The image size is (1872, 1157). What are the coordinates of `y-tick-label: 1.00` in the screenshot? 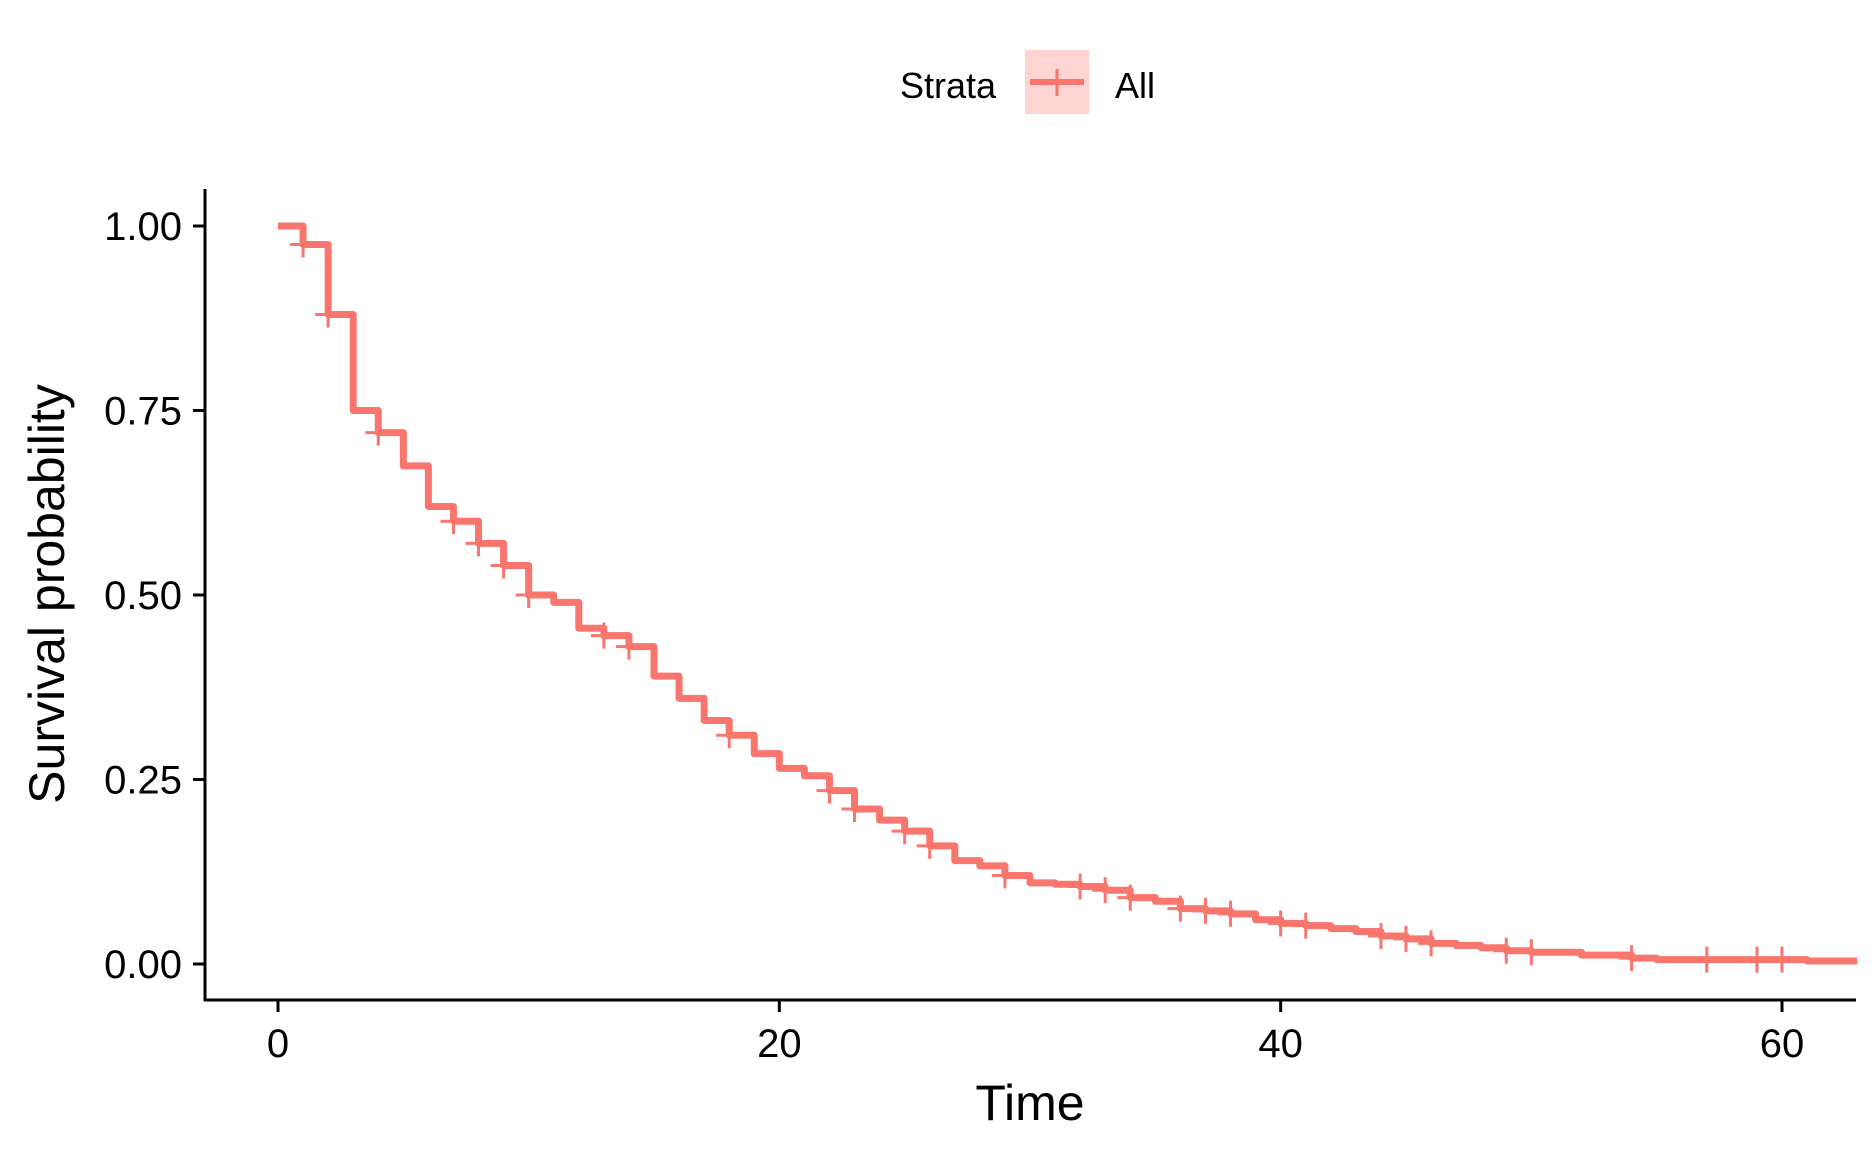 It's located at (143, 227).